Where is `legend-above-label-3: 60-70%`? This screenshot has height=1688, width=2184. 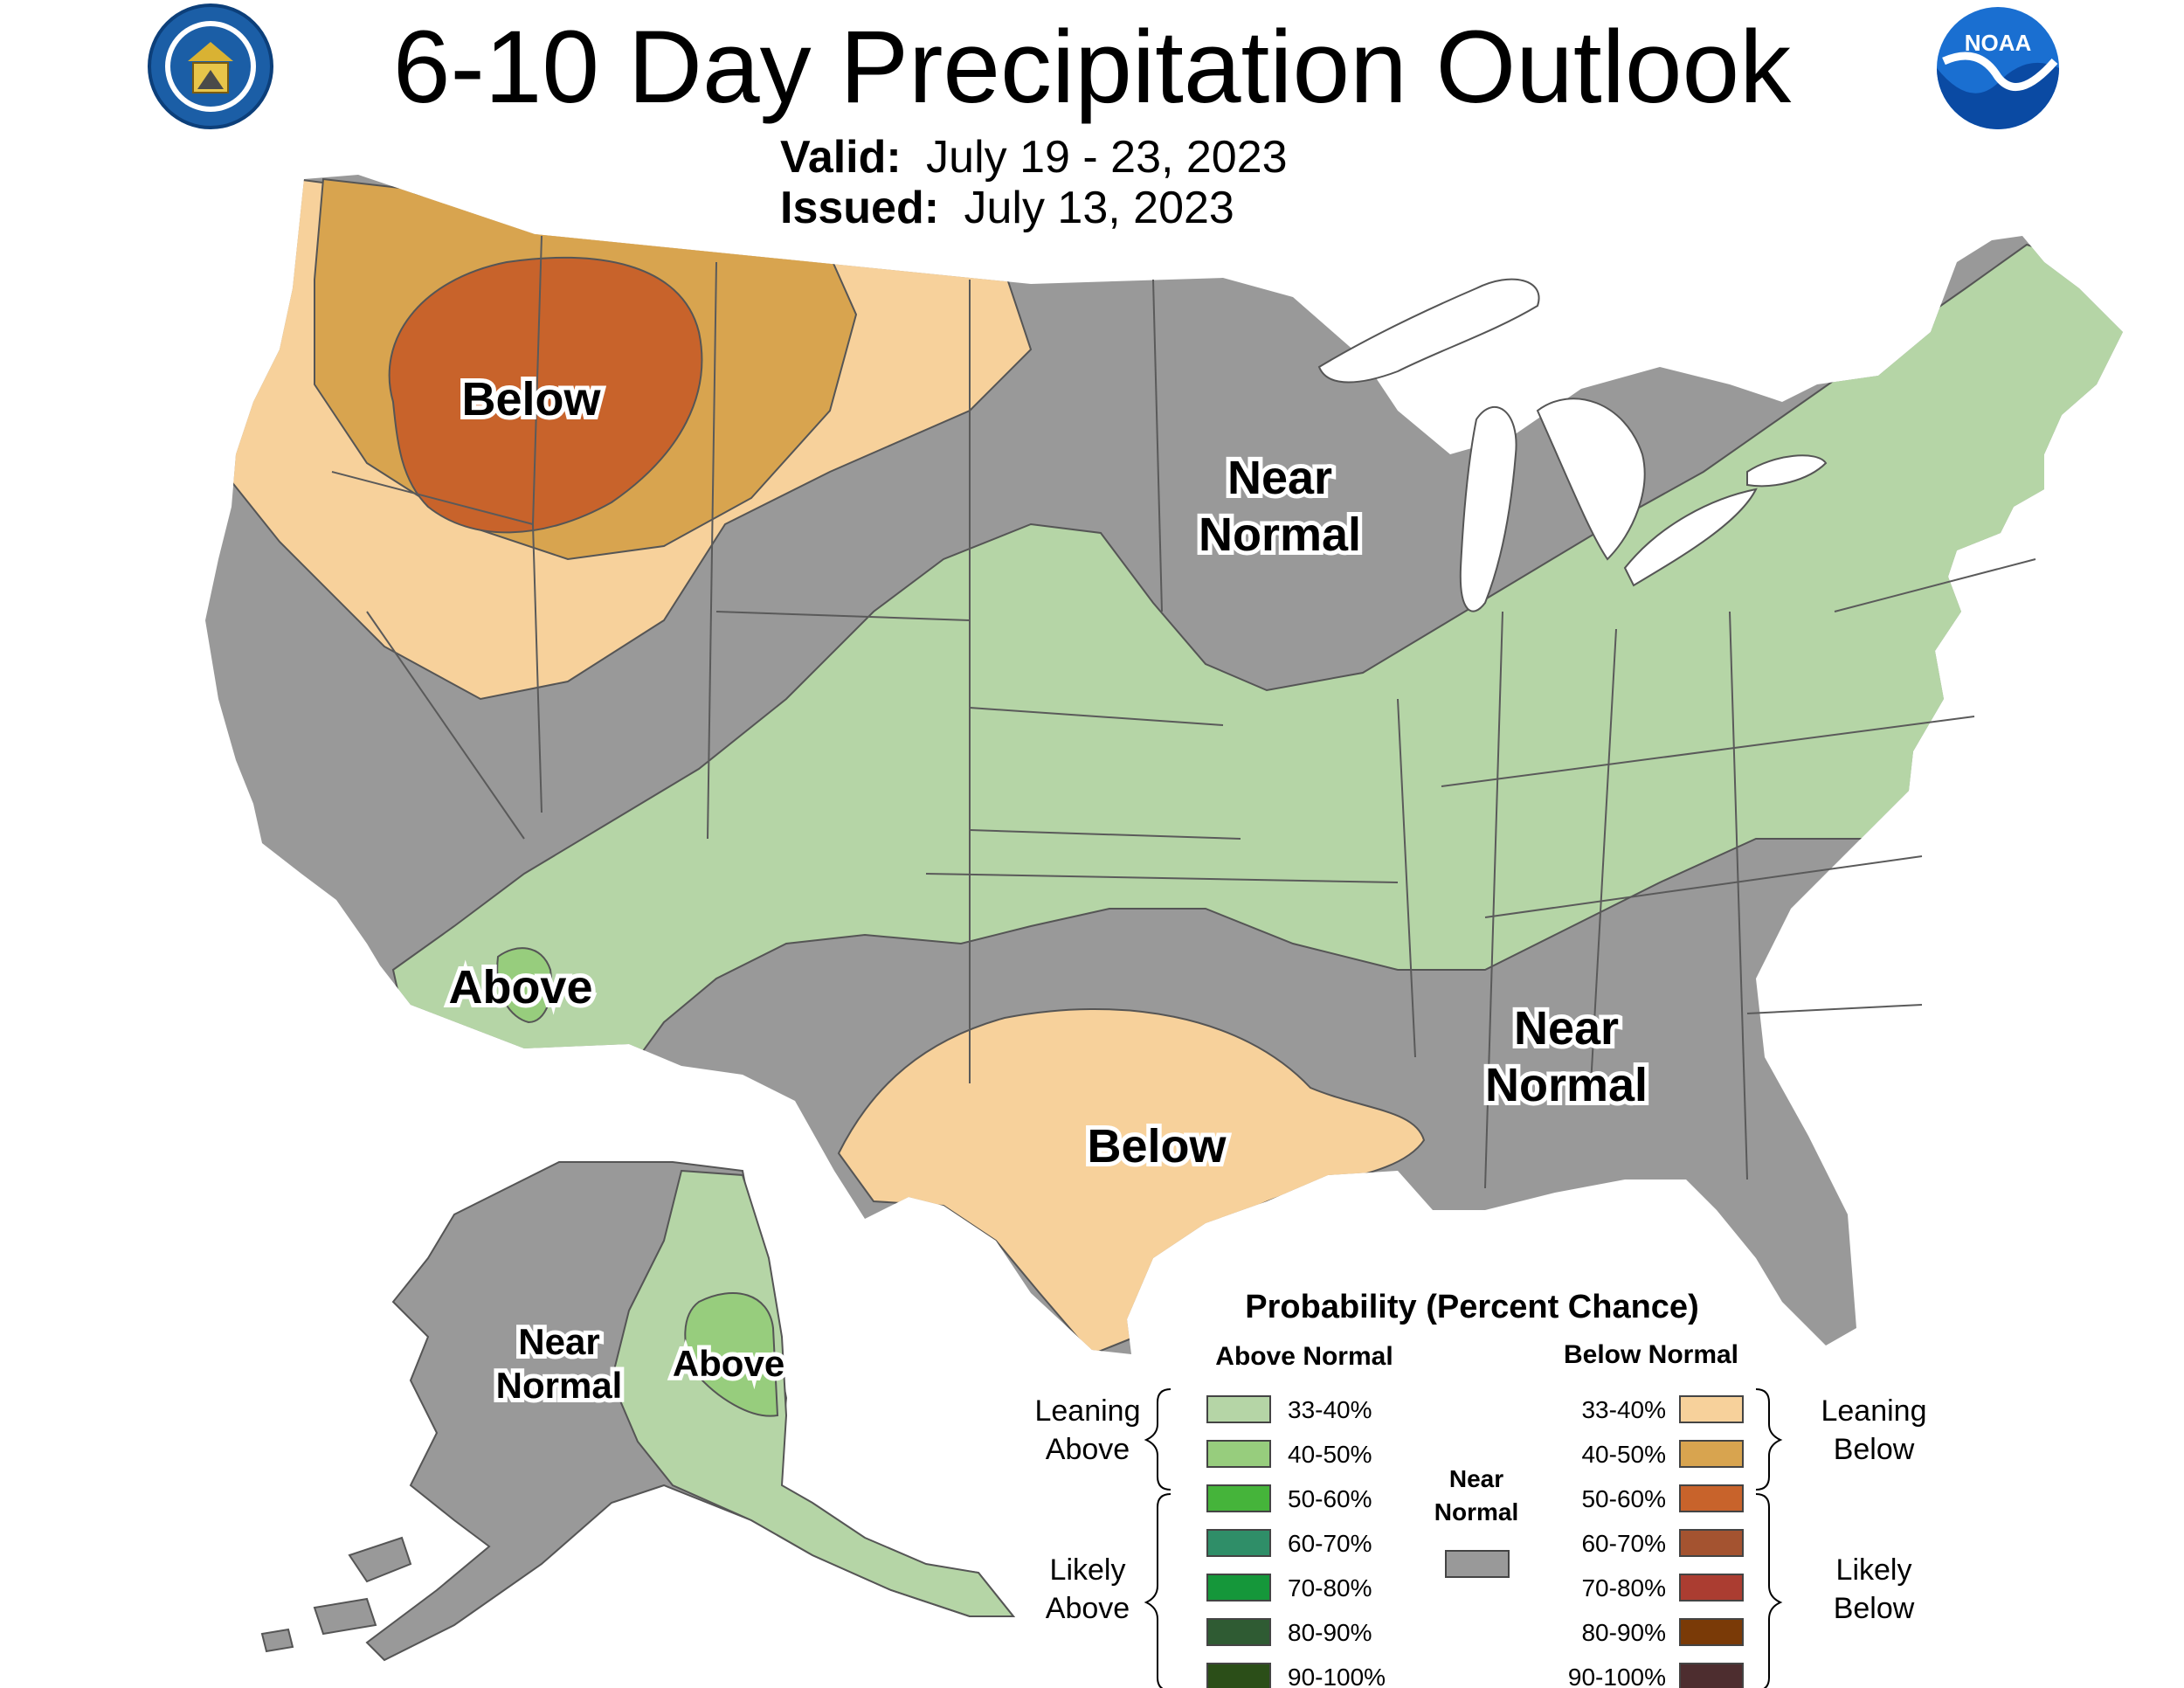 legend-above-label-3: 60-70% is located at coordinates (1330, 1543).